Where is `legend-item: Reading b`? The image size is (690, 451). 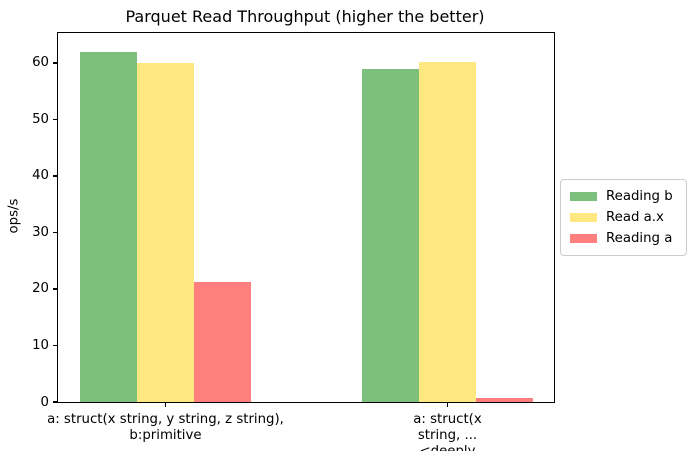 legend-item: Reading b is located at coordinates (623, 196).